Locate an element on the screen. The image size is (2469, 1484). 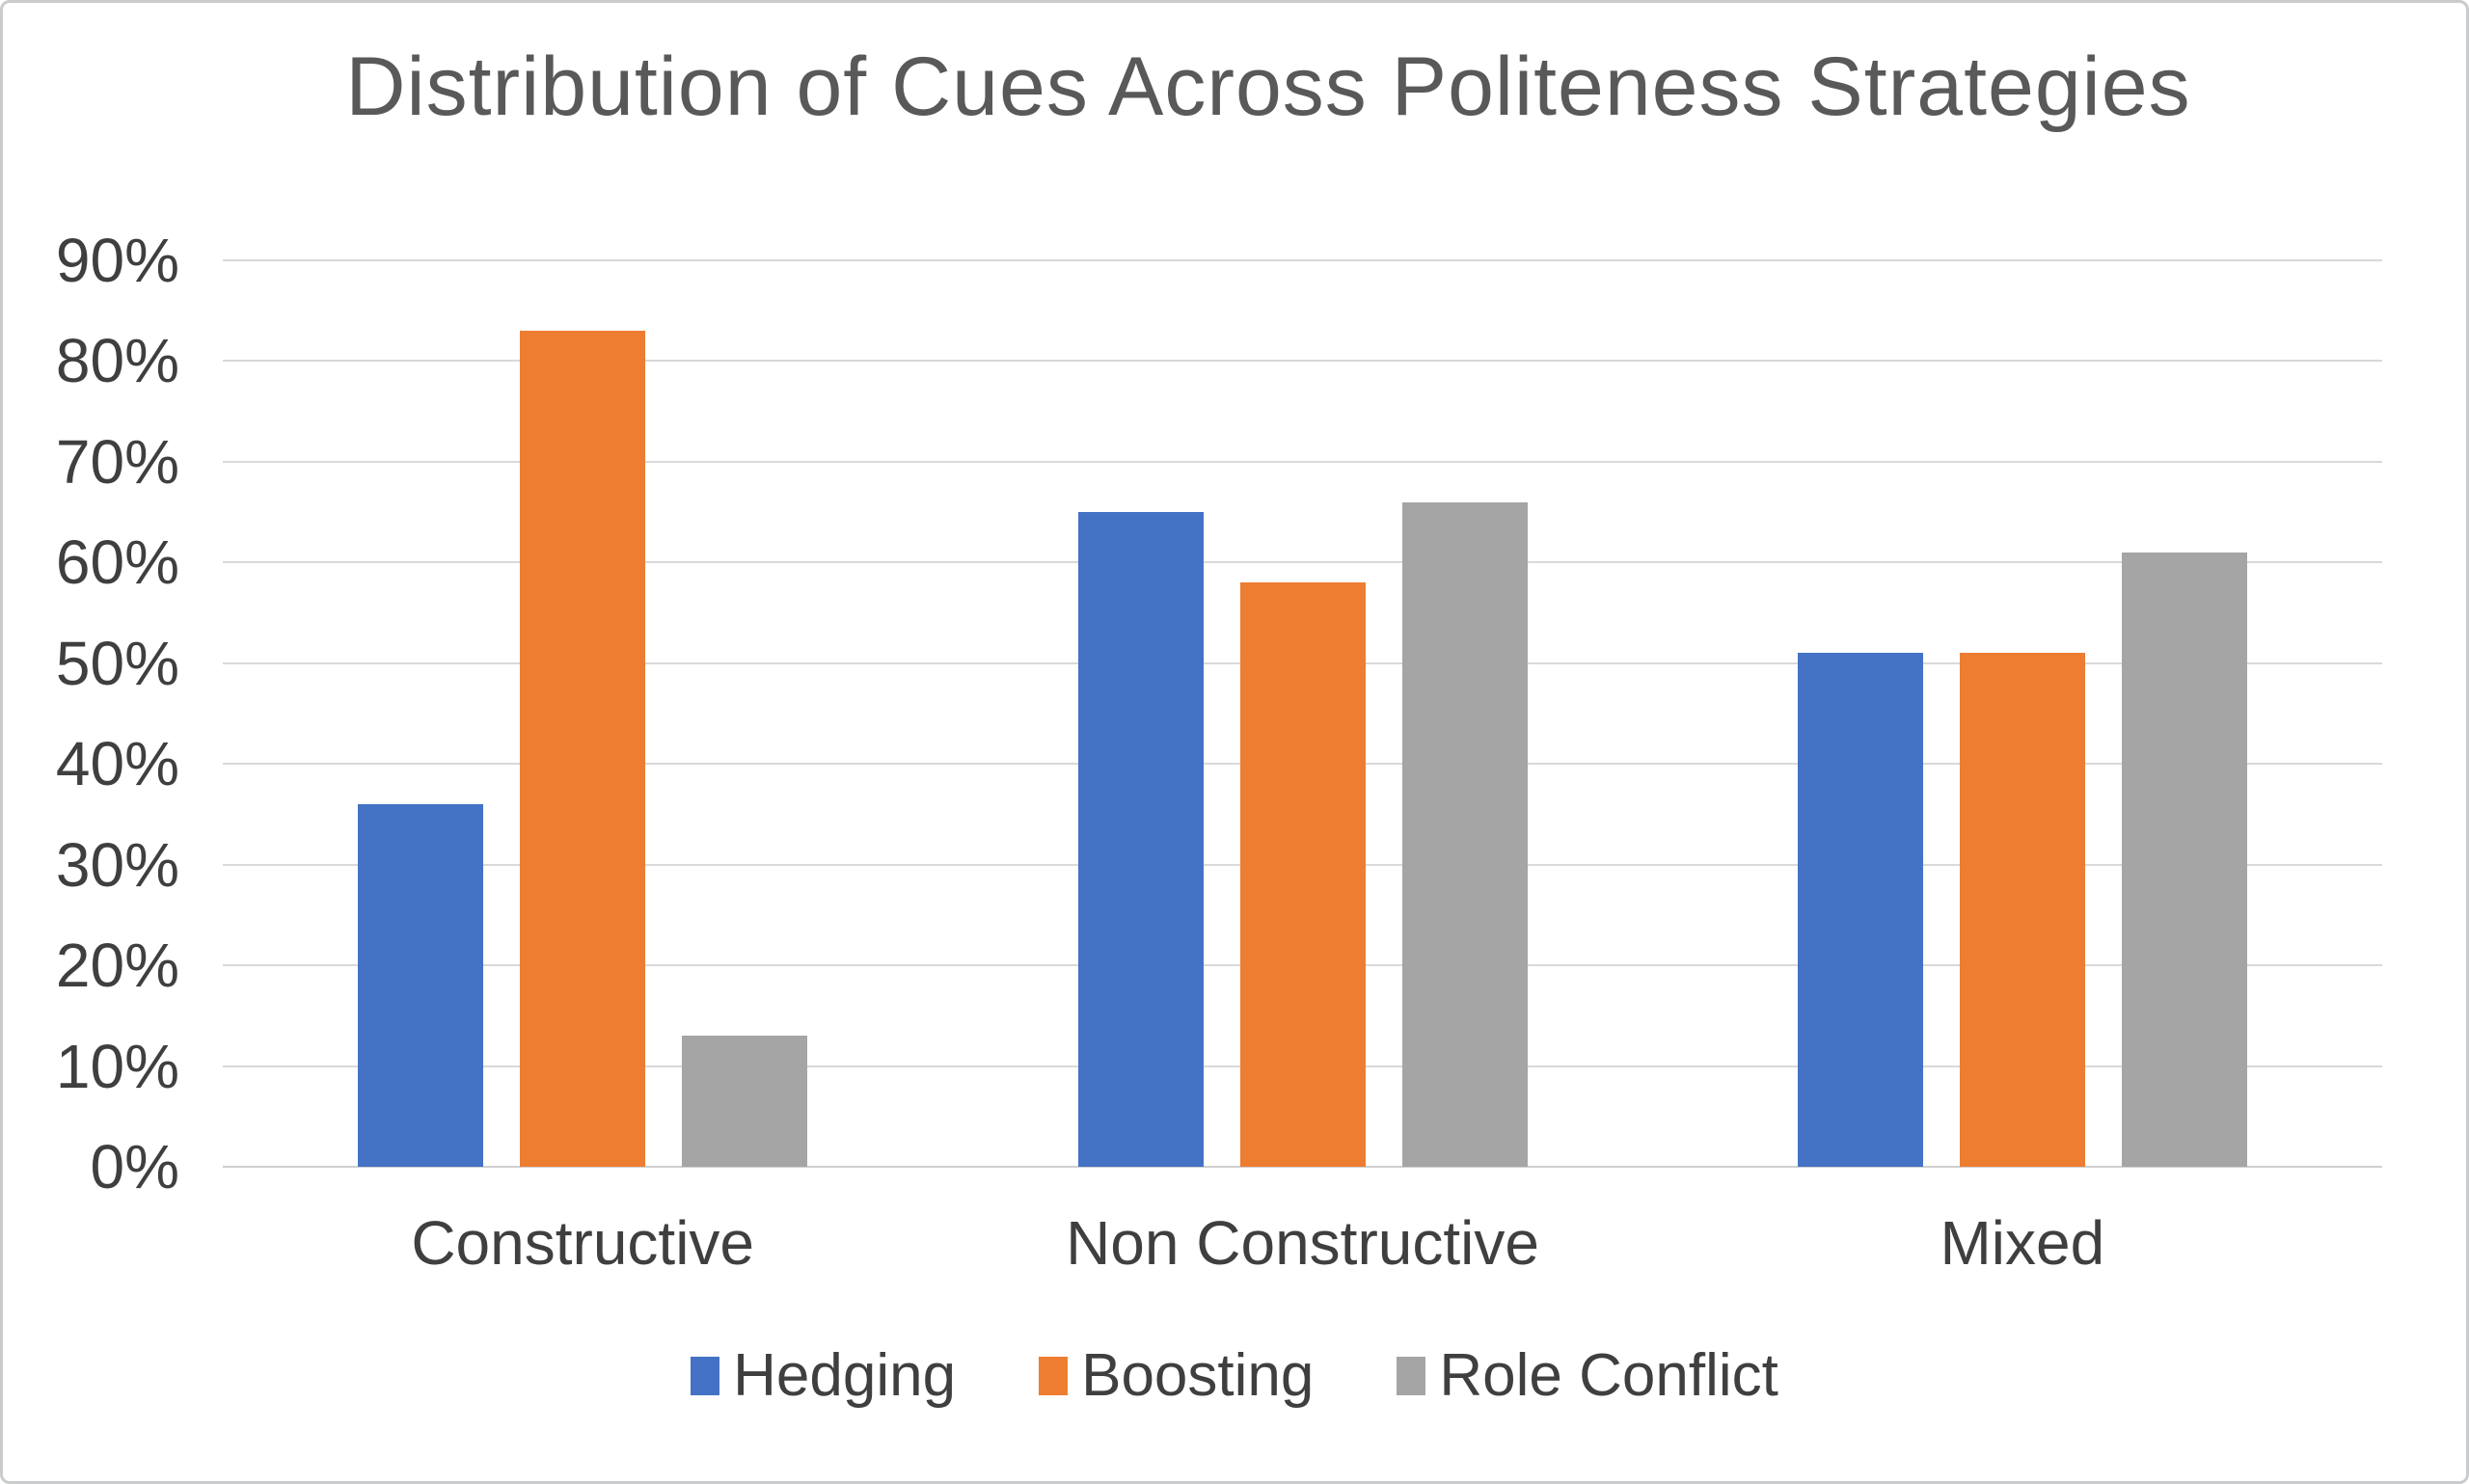
legend-item-role-conflict: Role Conflict is located at coordinates (1587, 1375).